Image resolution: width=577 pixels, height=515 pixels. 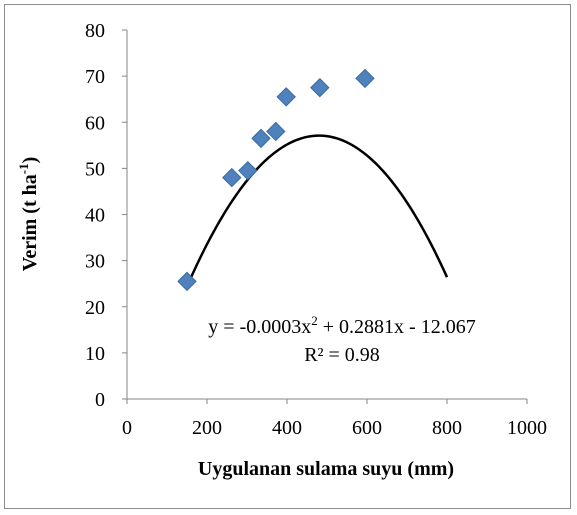 I want to click on x-tick-label: 200, so click(x=207, y=428).